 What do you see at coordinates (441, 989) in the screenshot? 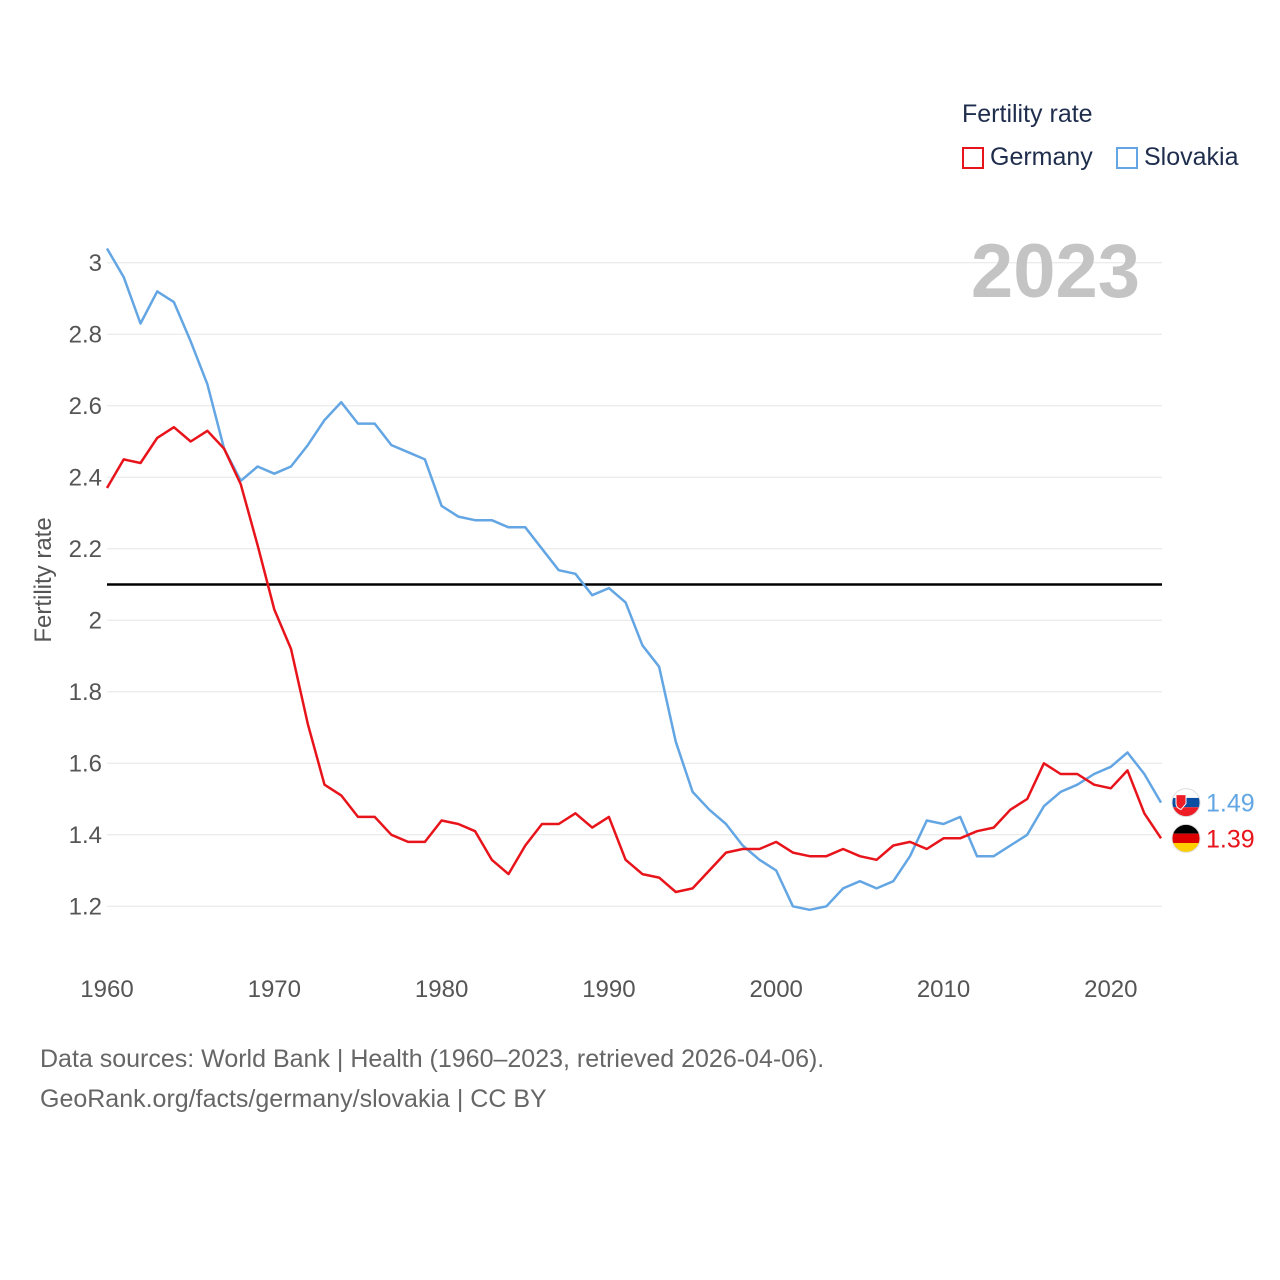
I see `x-tick-label: 1980` at bounding box center [441, 989].